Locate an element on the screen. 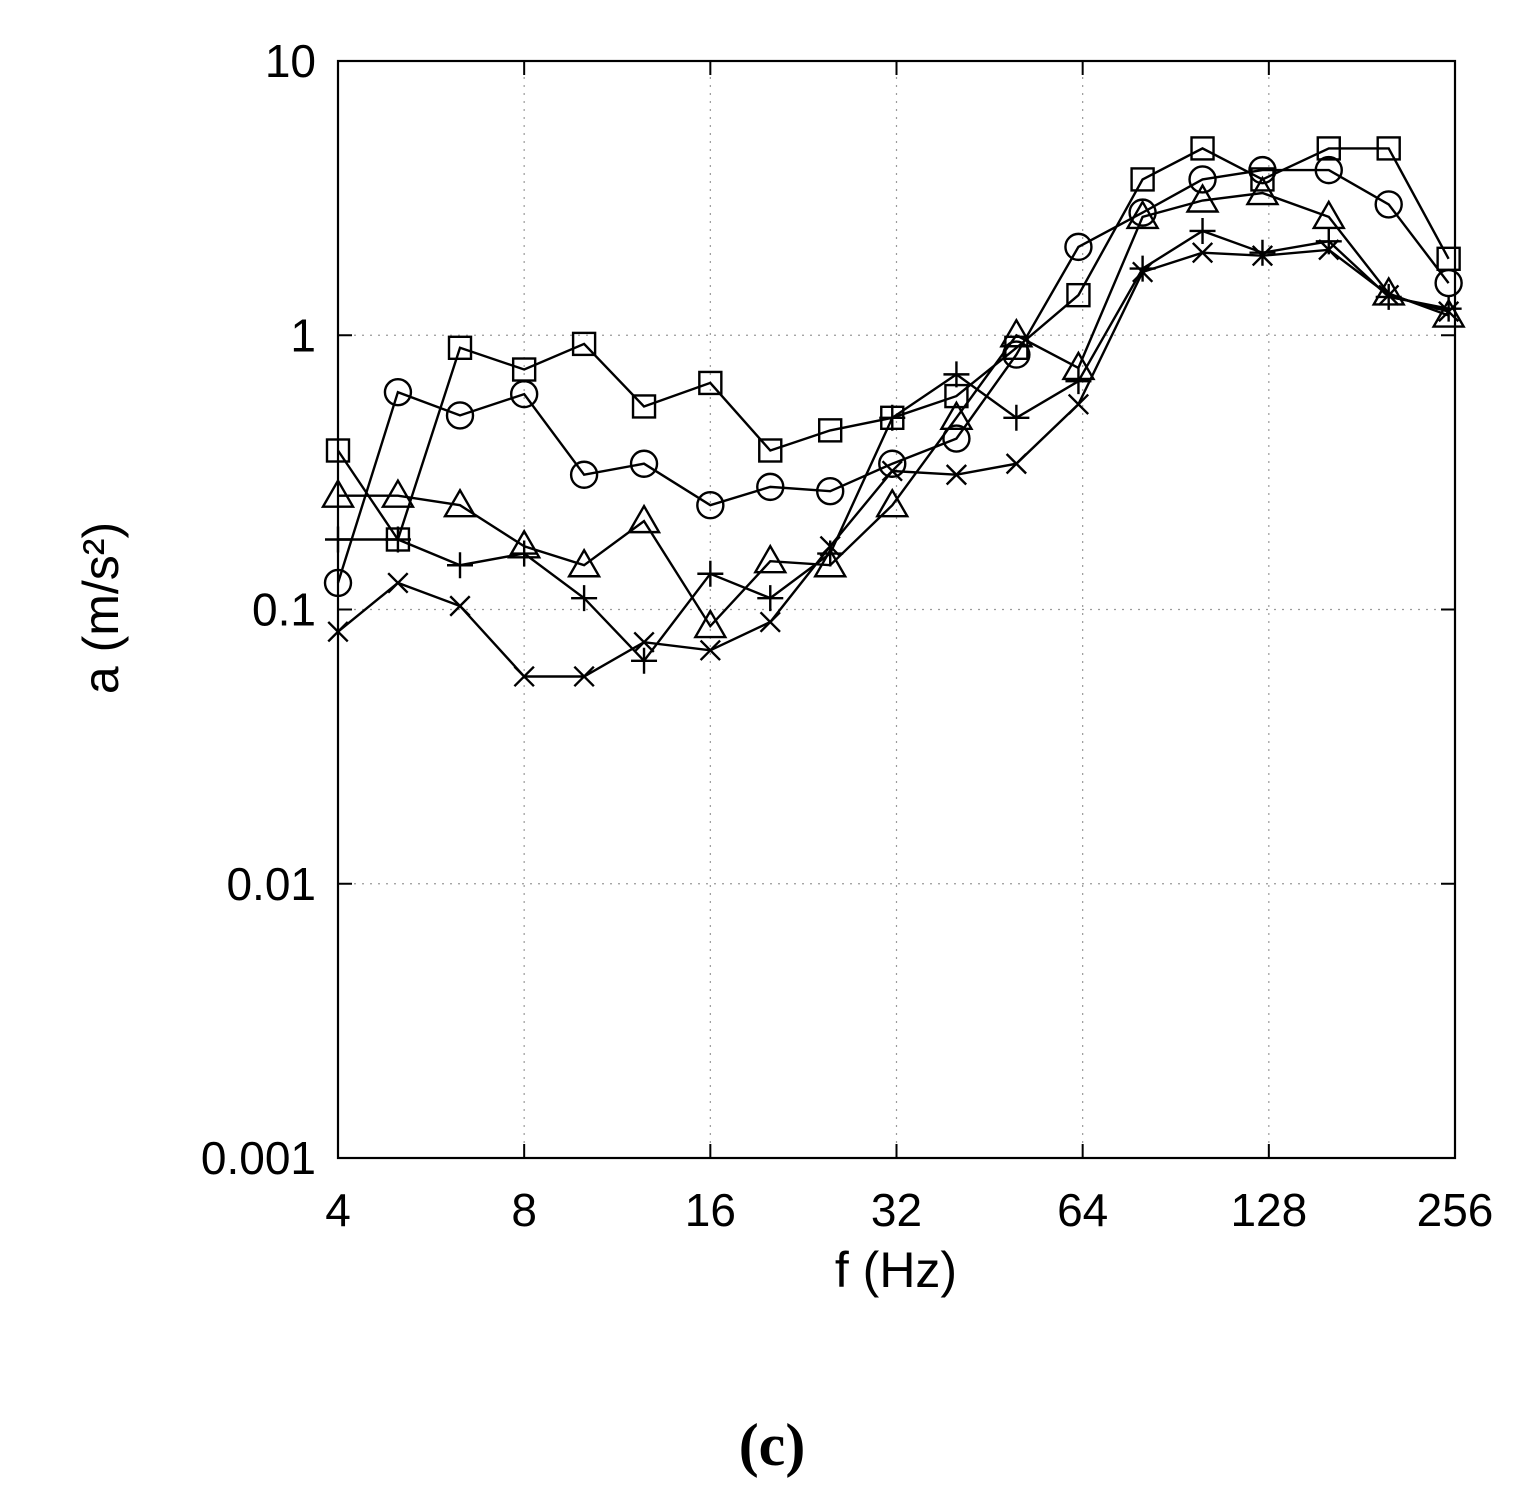 The height and width of the screenshot is (1506, 1539). y-tick-label: 10 is located at coordinates (290, 61).